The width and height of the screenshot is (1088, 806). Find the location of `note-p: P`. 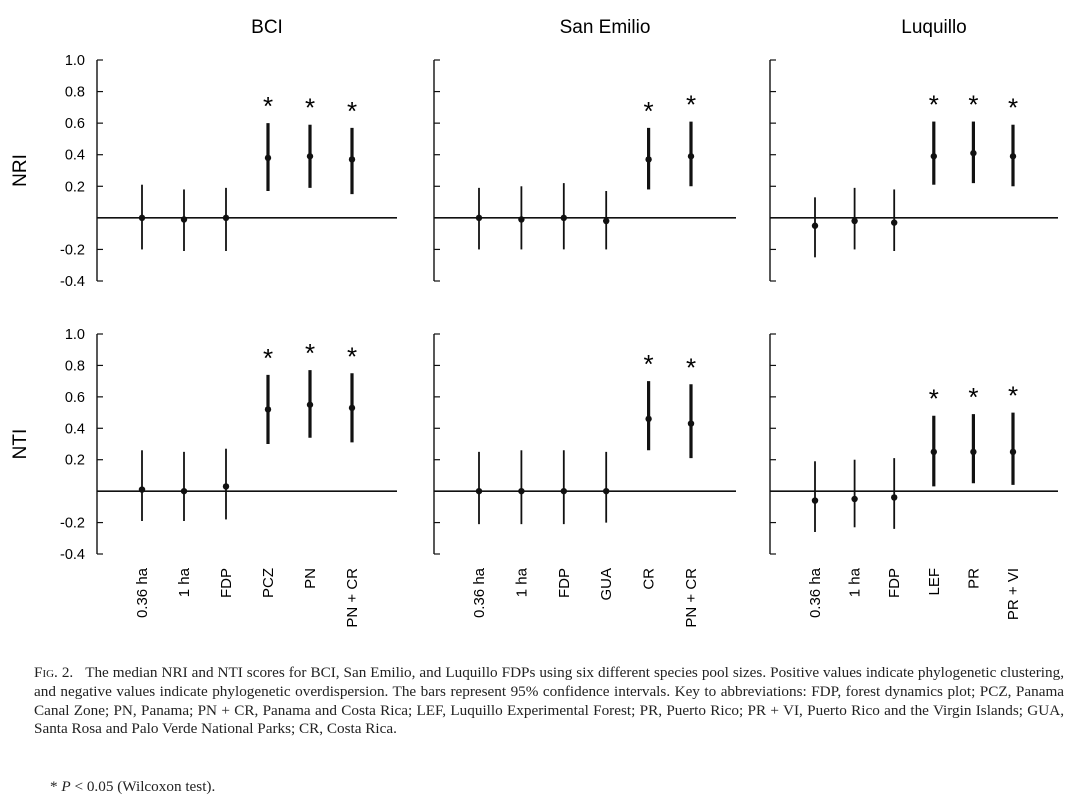

note-p: P is located at coordinates (66, 786).